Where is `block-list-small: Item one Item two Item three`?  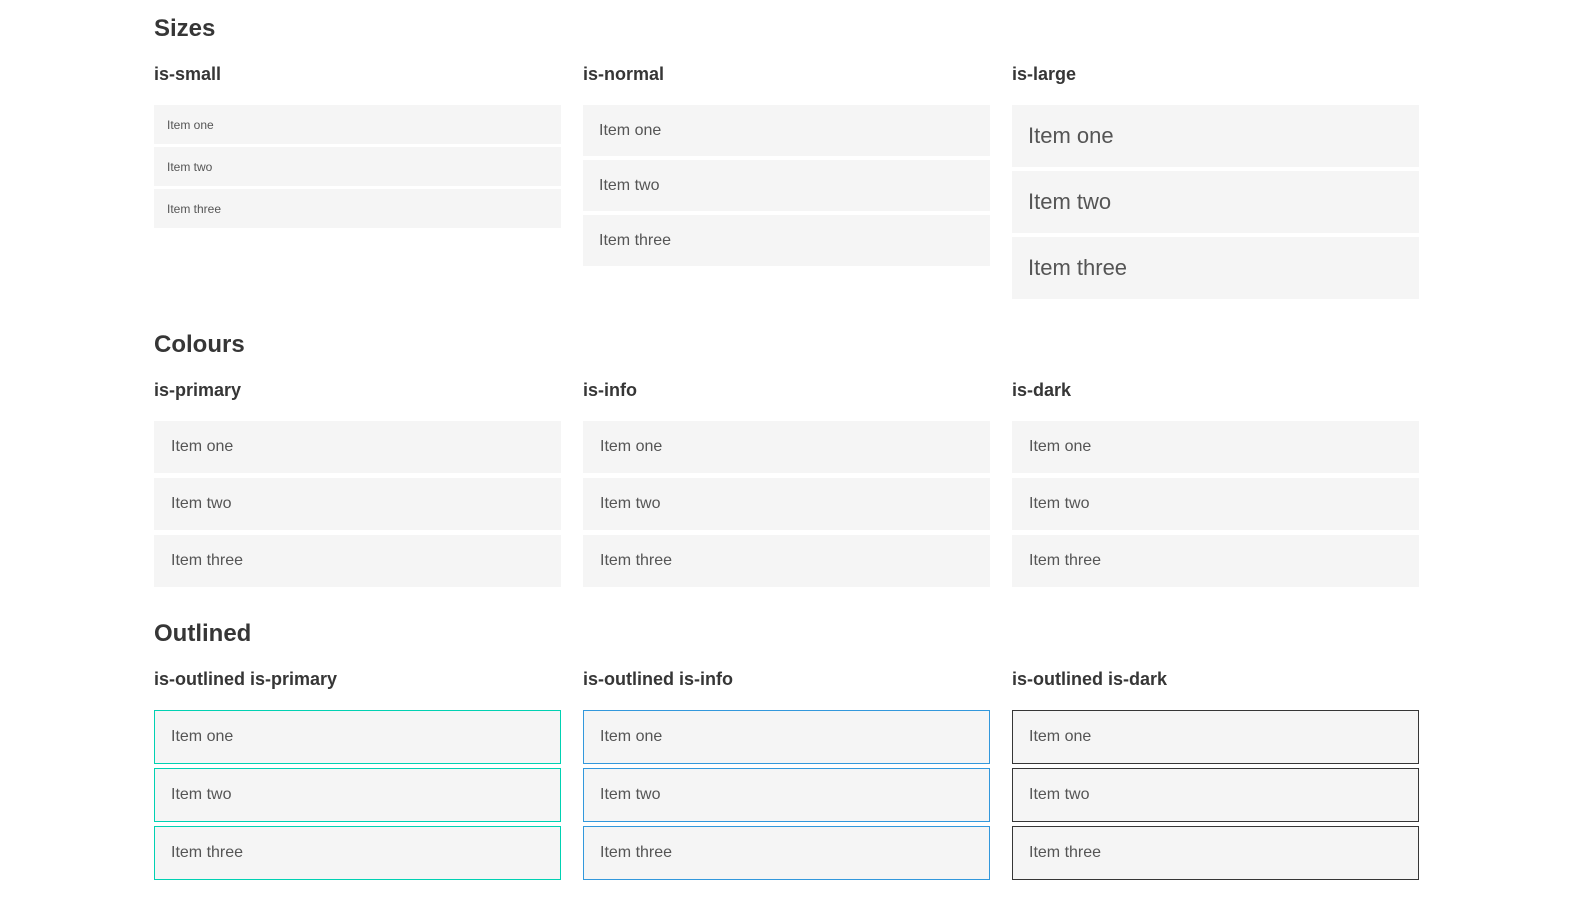
block-list-small: Item one Item two Item three is located at coordinates (357, 166).